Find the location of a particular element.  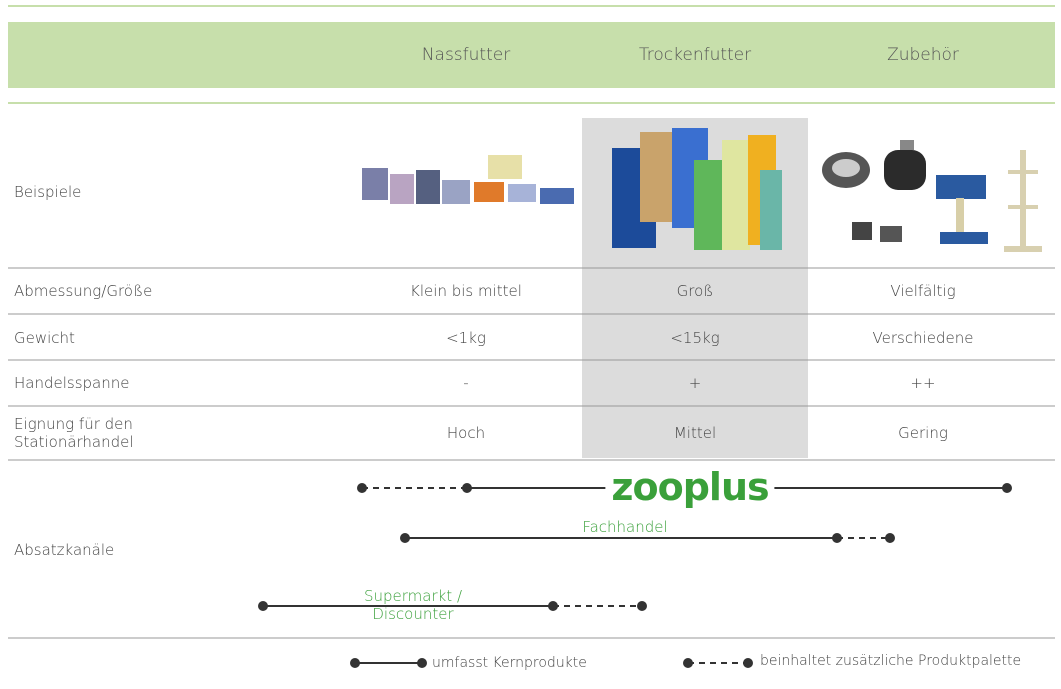

cell: + is located at coordinates (695, 383).